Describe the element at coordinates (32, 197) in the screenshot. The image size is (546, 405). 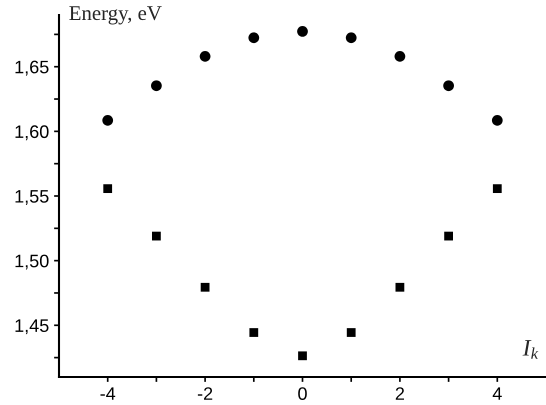
I see `y-tick-label: 1,55` at that location.